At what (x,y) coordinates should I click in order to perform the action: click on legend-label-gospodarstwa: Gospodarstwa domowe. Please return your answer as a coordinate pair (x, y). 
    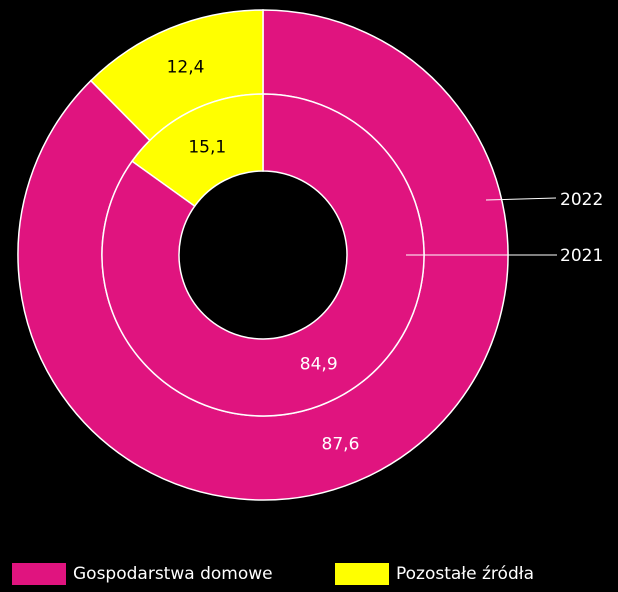
    Looking at the image, I should click on (173, 574).